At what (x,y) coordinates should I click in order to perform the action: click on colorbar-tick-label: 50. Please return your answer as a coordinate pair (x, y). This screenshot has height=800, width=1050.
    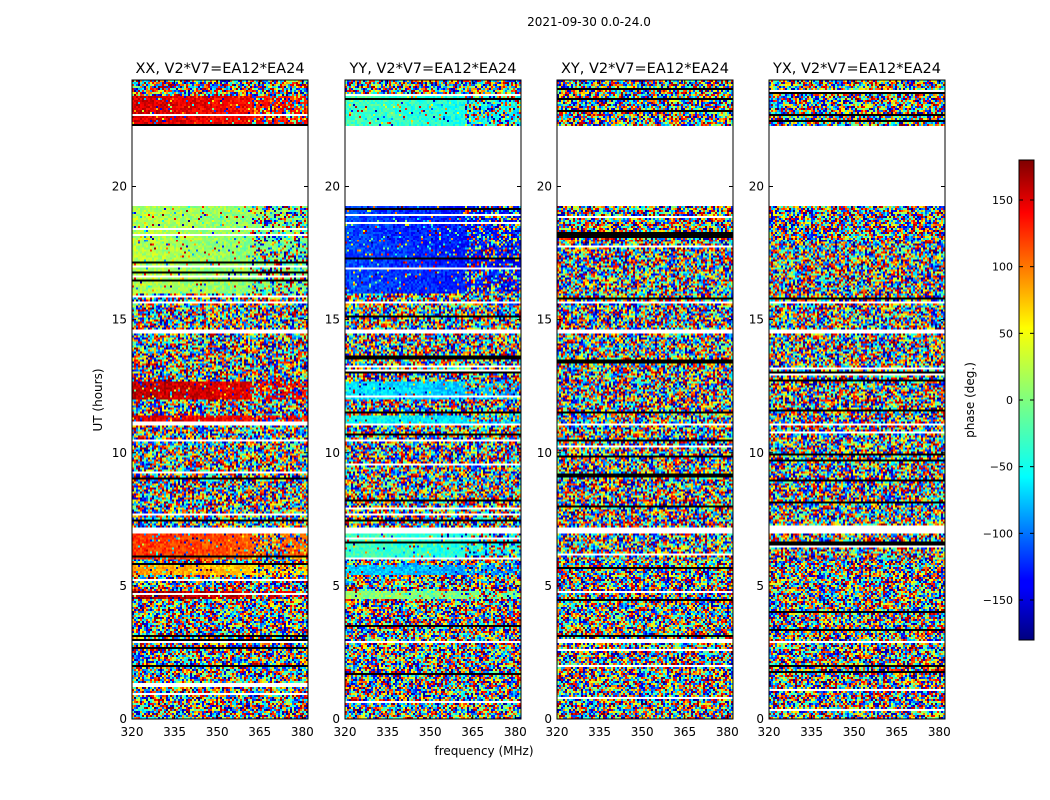
    Looking at the image, I should click on (1006, 333).